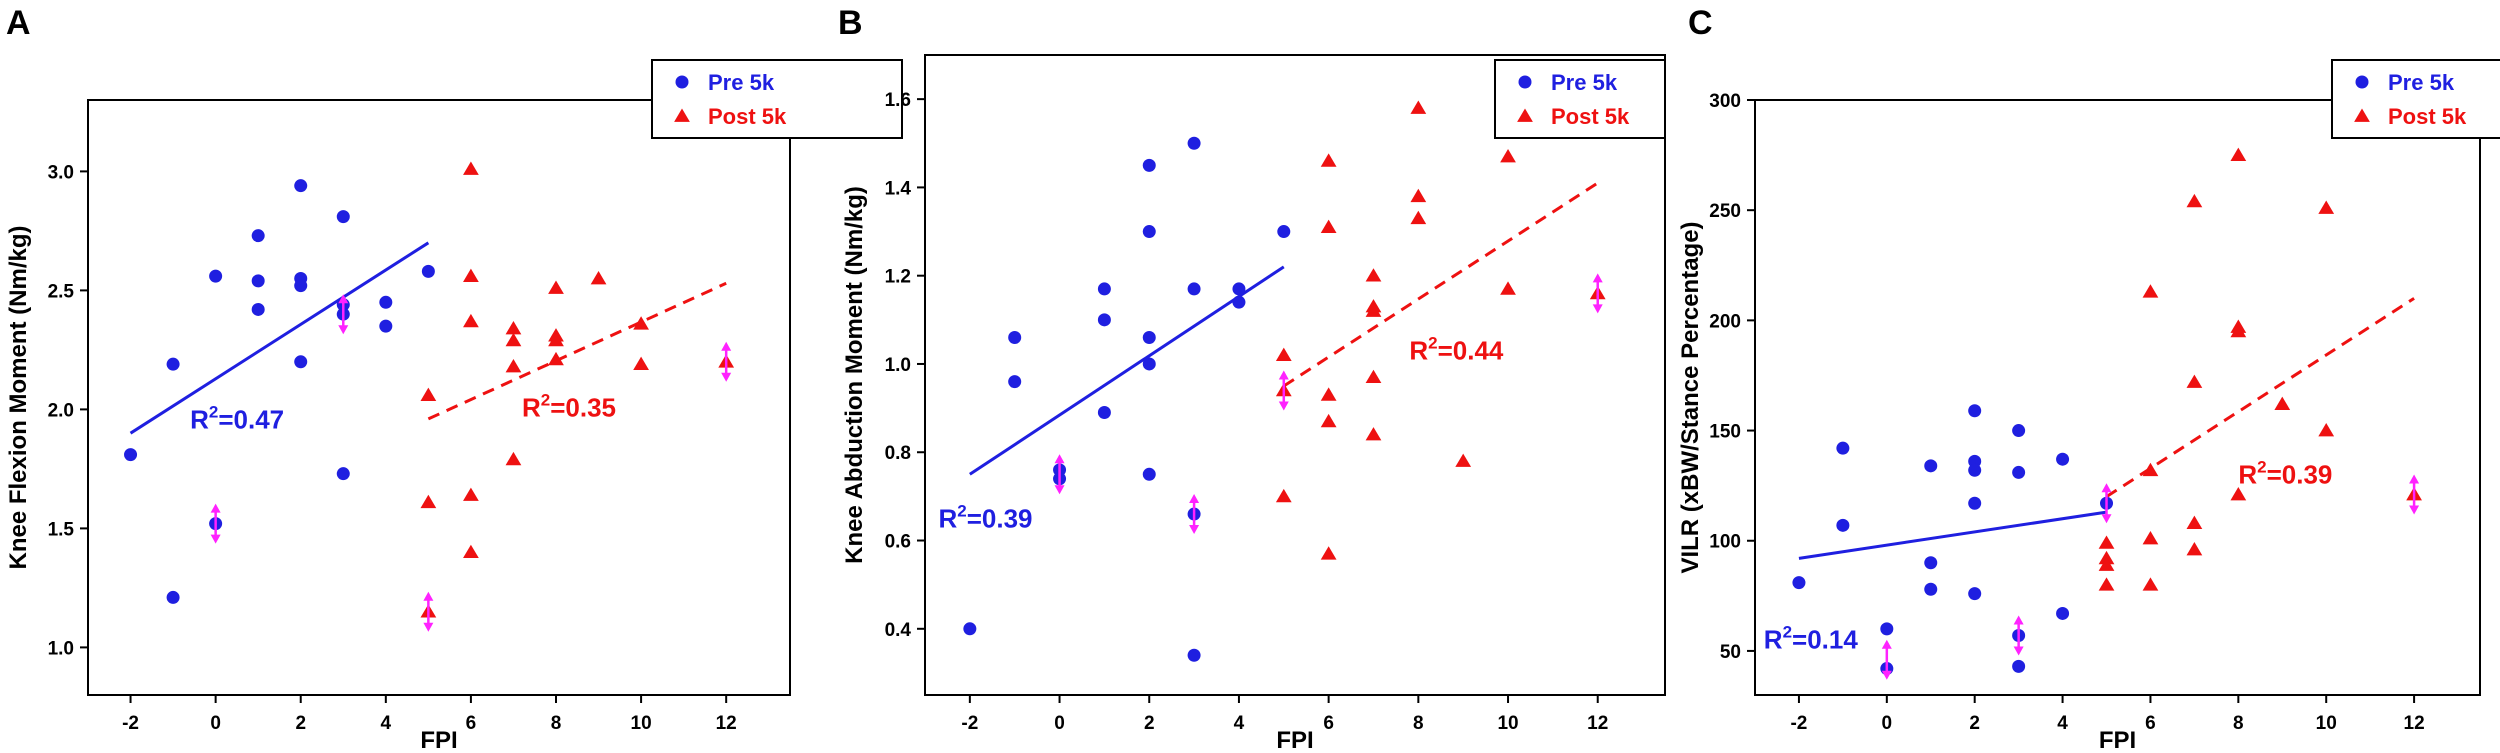 The image size is (2500, 753). Describe the element at coordinates (682, 82) in the screenshot. I see `legend-pre-marker` at that location.